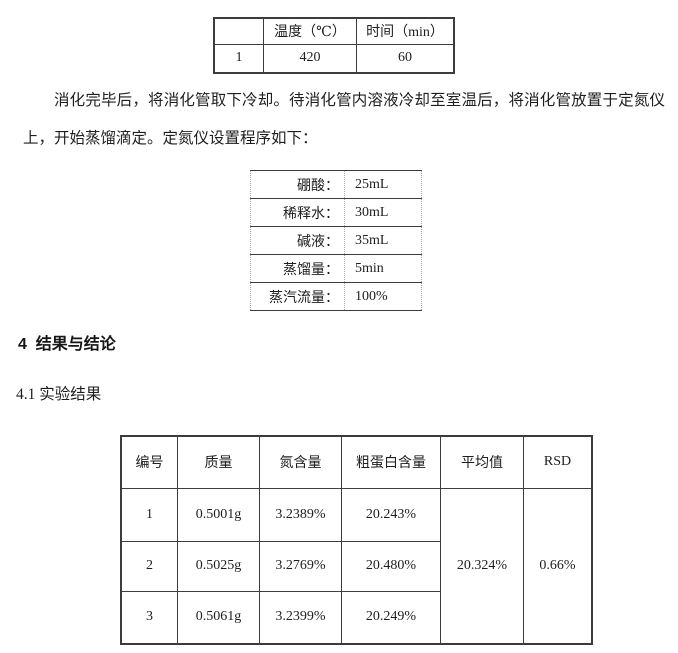  Describe the element at coordinates (482, 566) in the screenshot. I see `table-cell-average-merged: 20.324%` at that location.